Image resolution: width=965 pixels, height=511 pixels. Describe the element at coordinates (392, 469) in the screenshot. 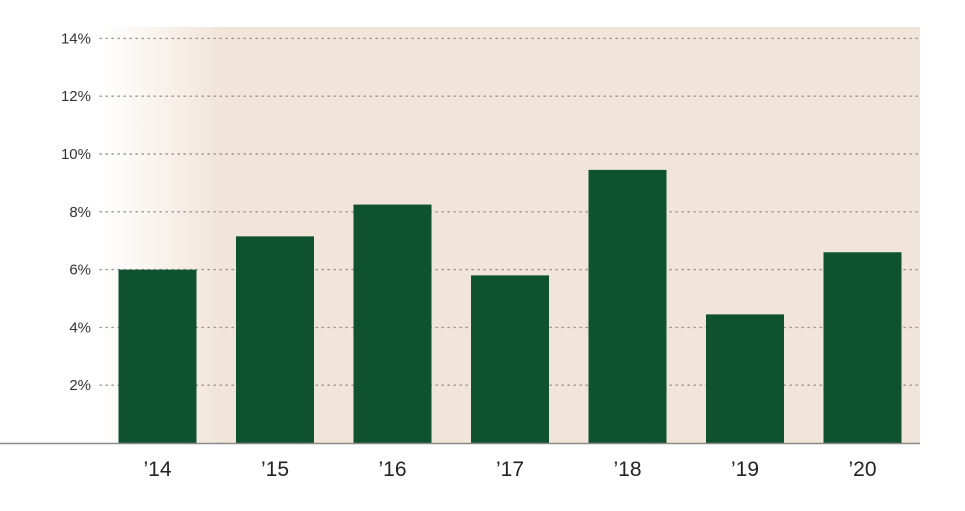

I see `x-tick-label: ’16` at that location.